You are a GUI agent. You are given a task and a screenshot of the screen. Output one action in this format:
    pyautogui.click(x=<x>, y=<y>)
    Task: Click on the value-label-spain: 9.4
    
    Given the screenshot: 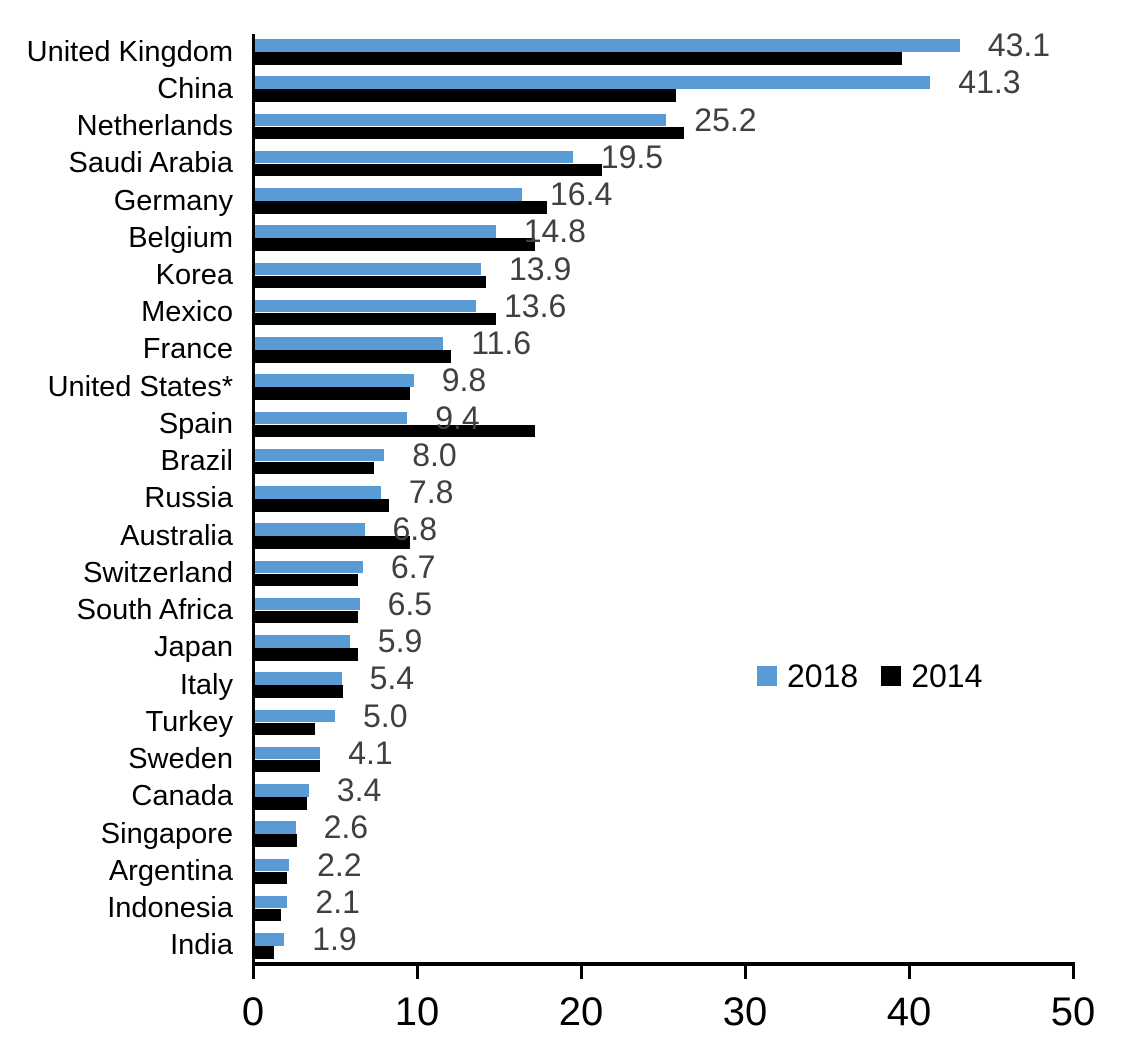 What is the action you would take?
    pyautogui.click(x=457, y=417)
    